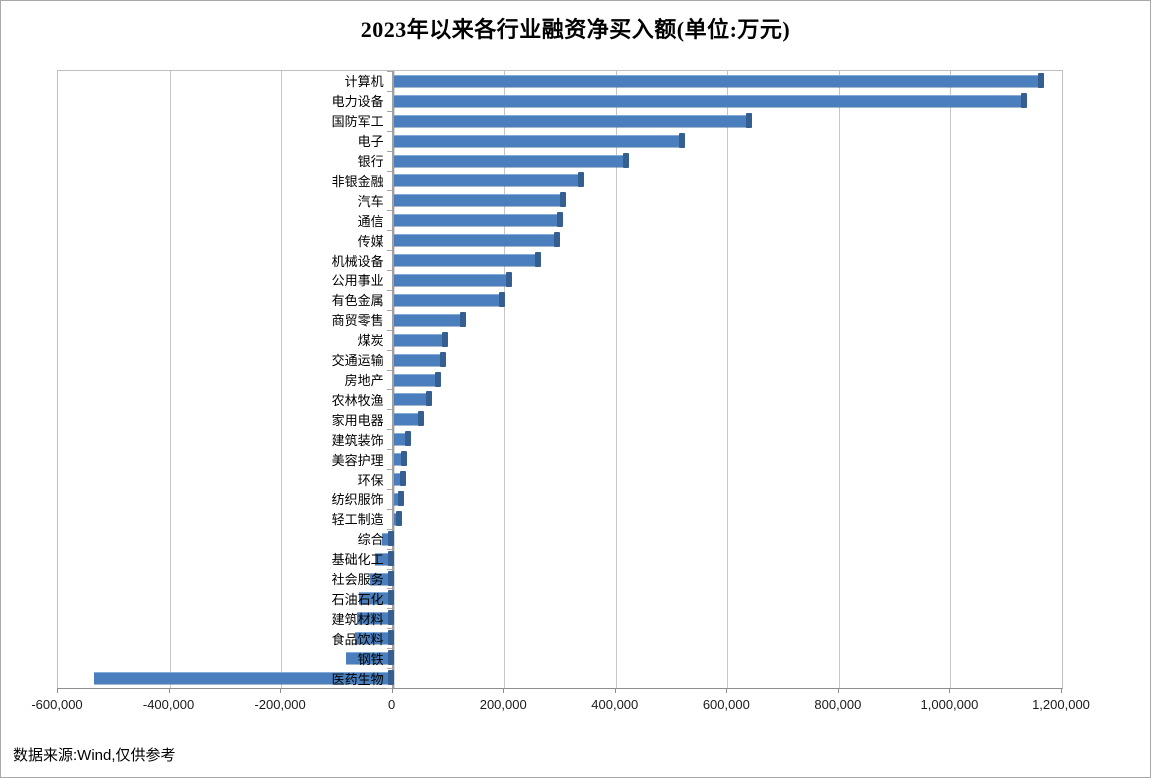 This screenshot has width=1151, height=778. I want to click on category-label: 石油石化, so click(357, 599).